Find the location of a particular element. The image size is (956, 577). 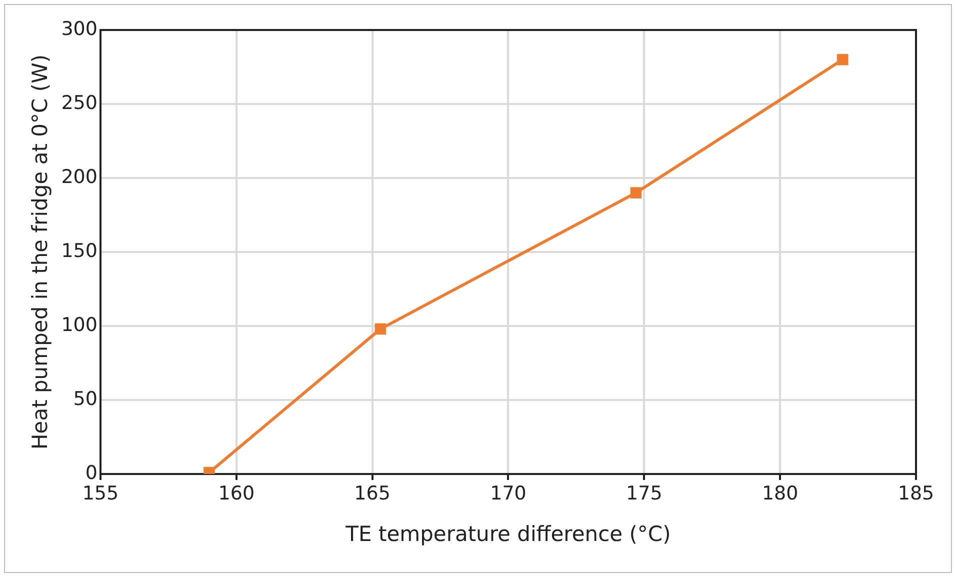

y-tick-label: 300 is located at coordinates (79, 29).